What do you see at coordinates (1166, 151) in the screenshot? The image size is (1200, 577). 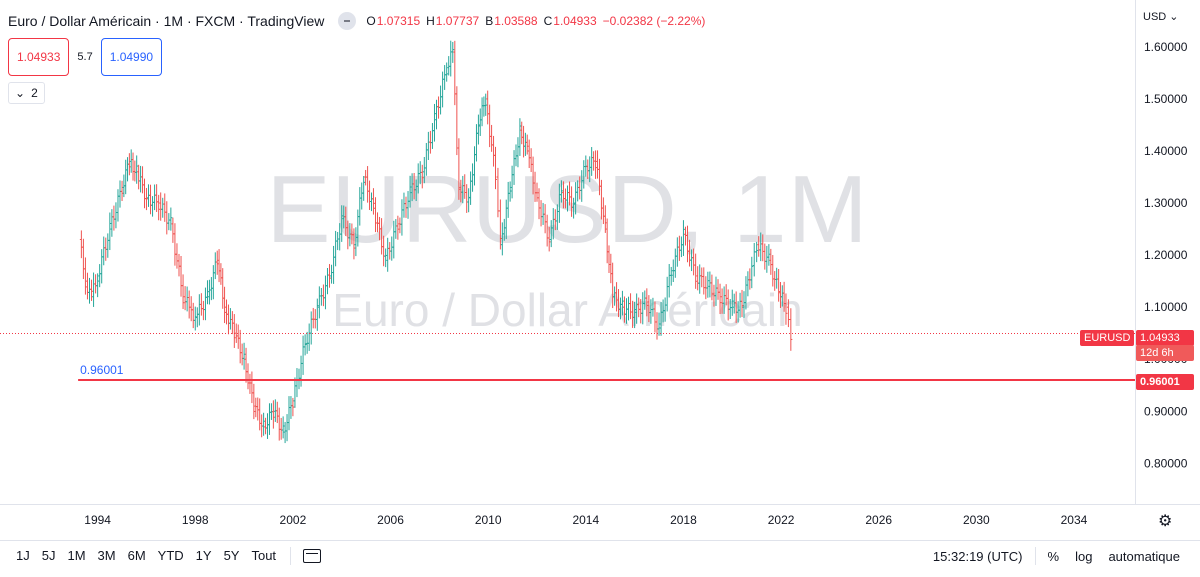 I see `y-tick-label: 1.40000` at bounding box center [1166, 151].